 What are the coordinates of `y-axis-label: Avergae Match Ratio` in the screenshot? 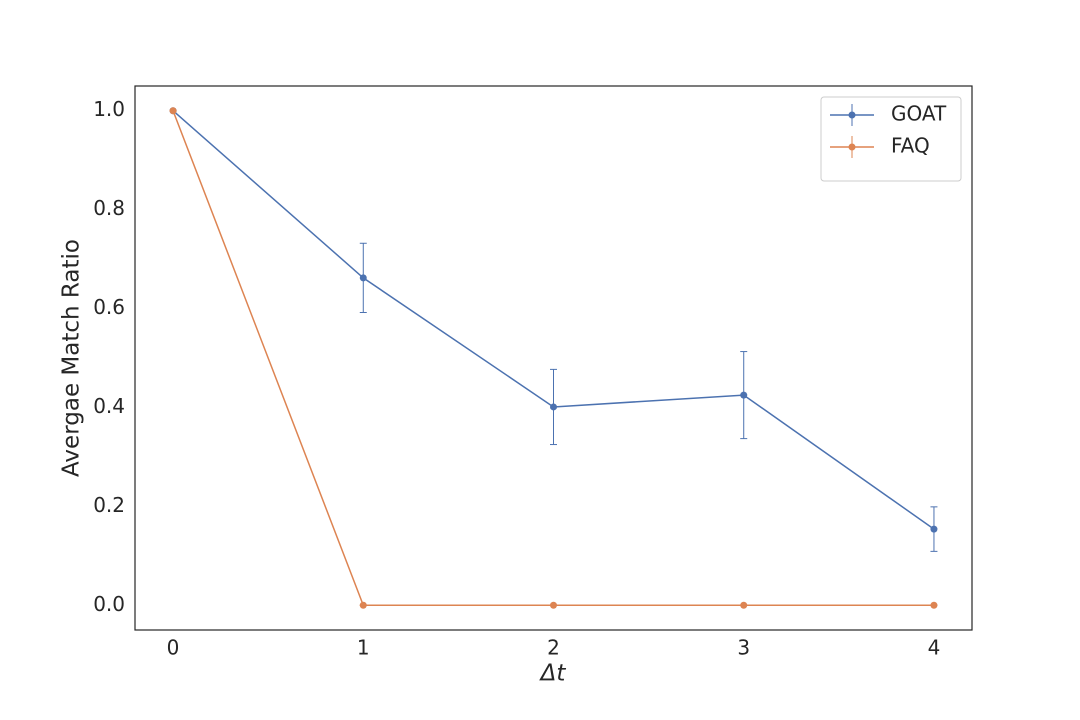 It's located at (72, 358).